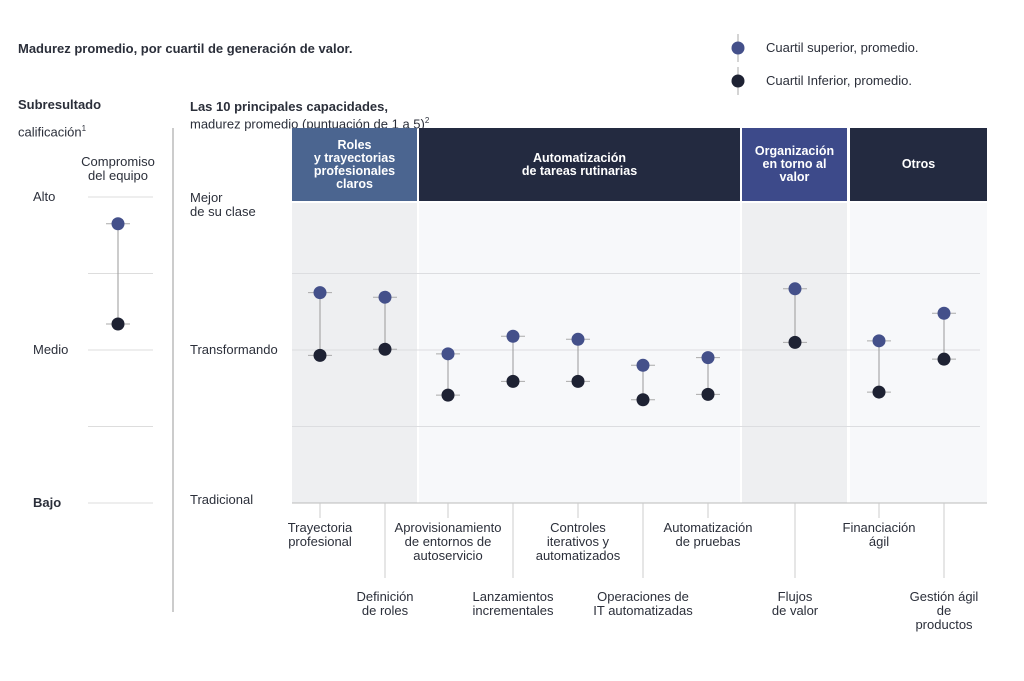 The image size is (1024, 681). I want to click on y-tick-label: Bajo, so click(47, 502).